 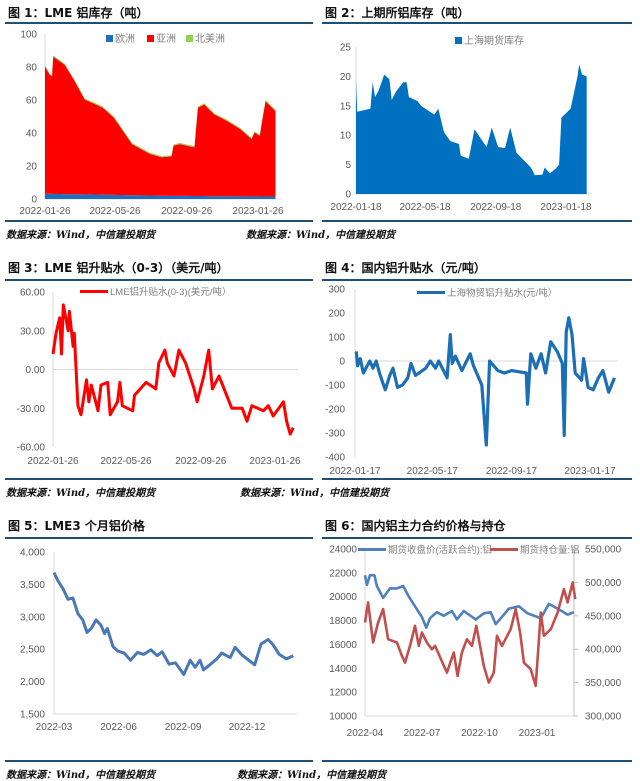 What do you see at coordinates (335, 386) in the screenshot?
I see `y-tick-label: -100` at bounding box center [335, 386].